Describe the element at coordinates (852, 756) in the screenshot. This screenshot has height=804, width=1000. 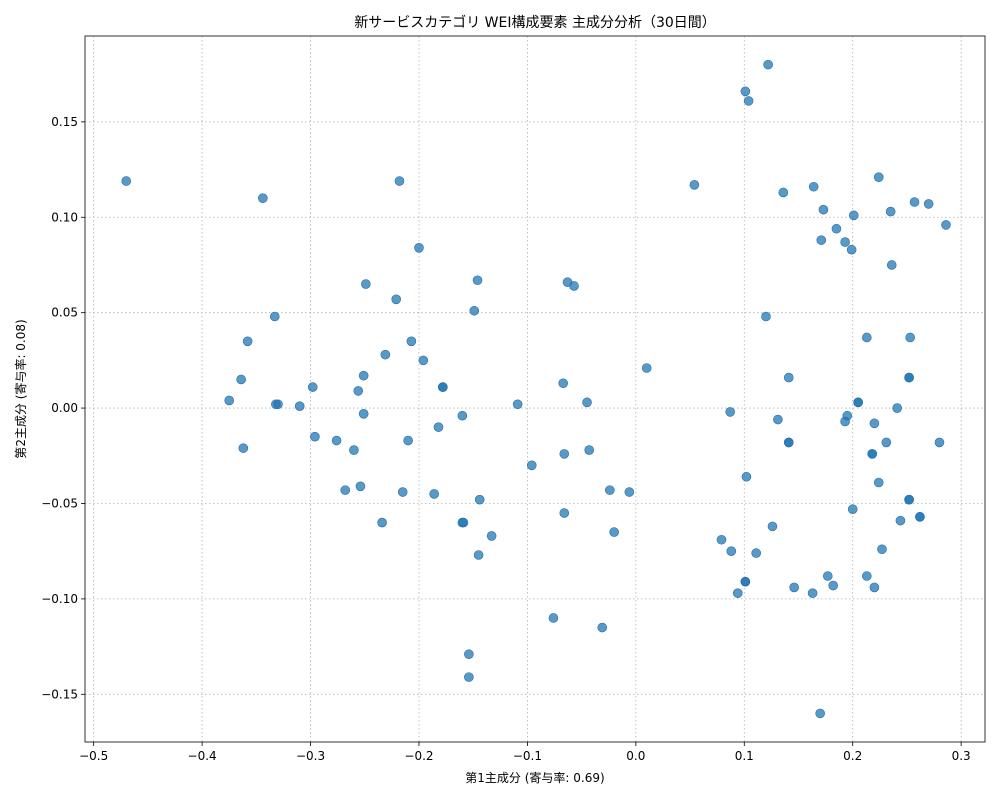
I see `x-tick-label: 0.2` at that location.